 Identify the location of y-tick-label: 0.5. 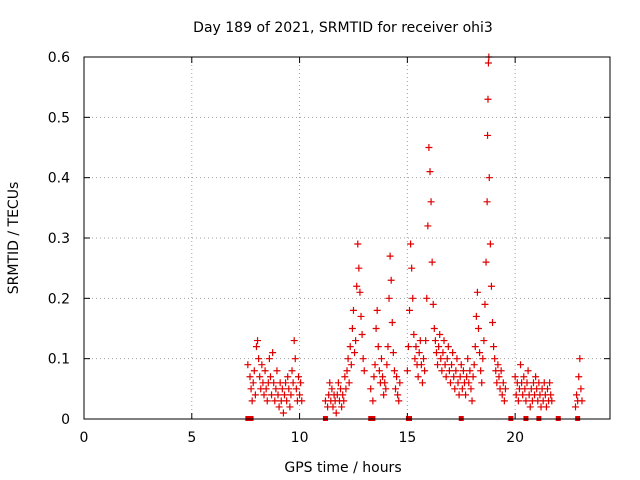
(59, 118).